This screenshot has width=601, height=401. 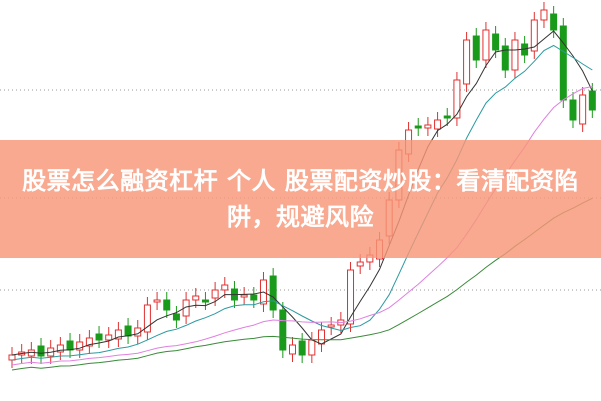 I want to click on article-title: 股票怎么融资杠杆 个人 股票配资炒股：看清配资陷阱，规避风险, so click(x=300, y=199).